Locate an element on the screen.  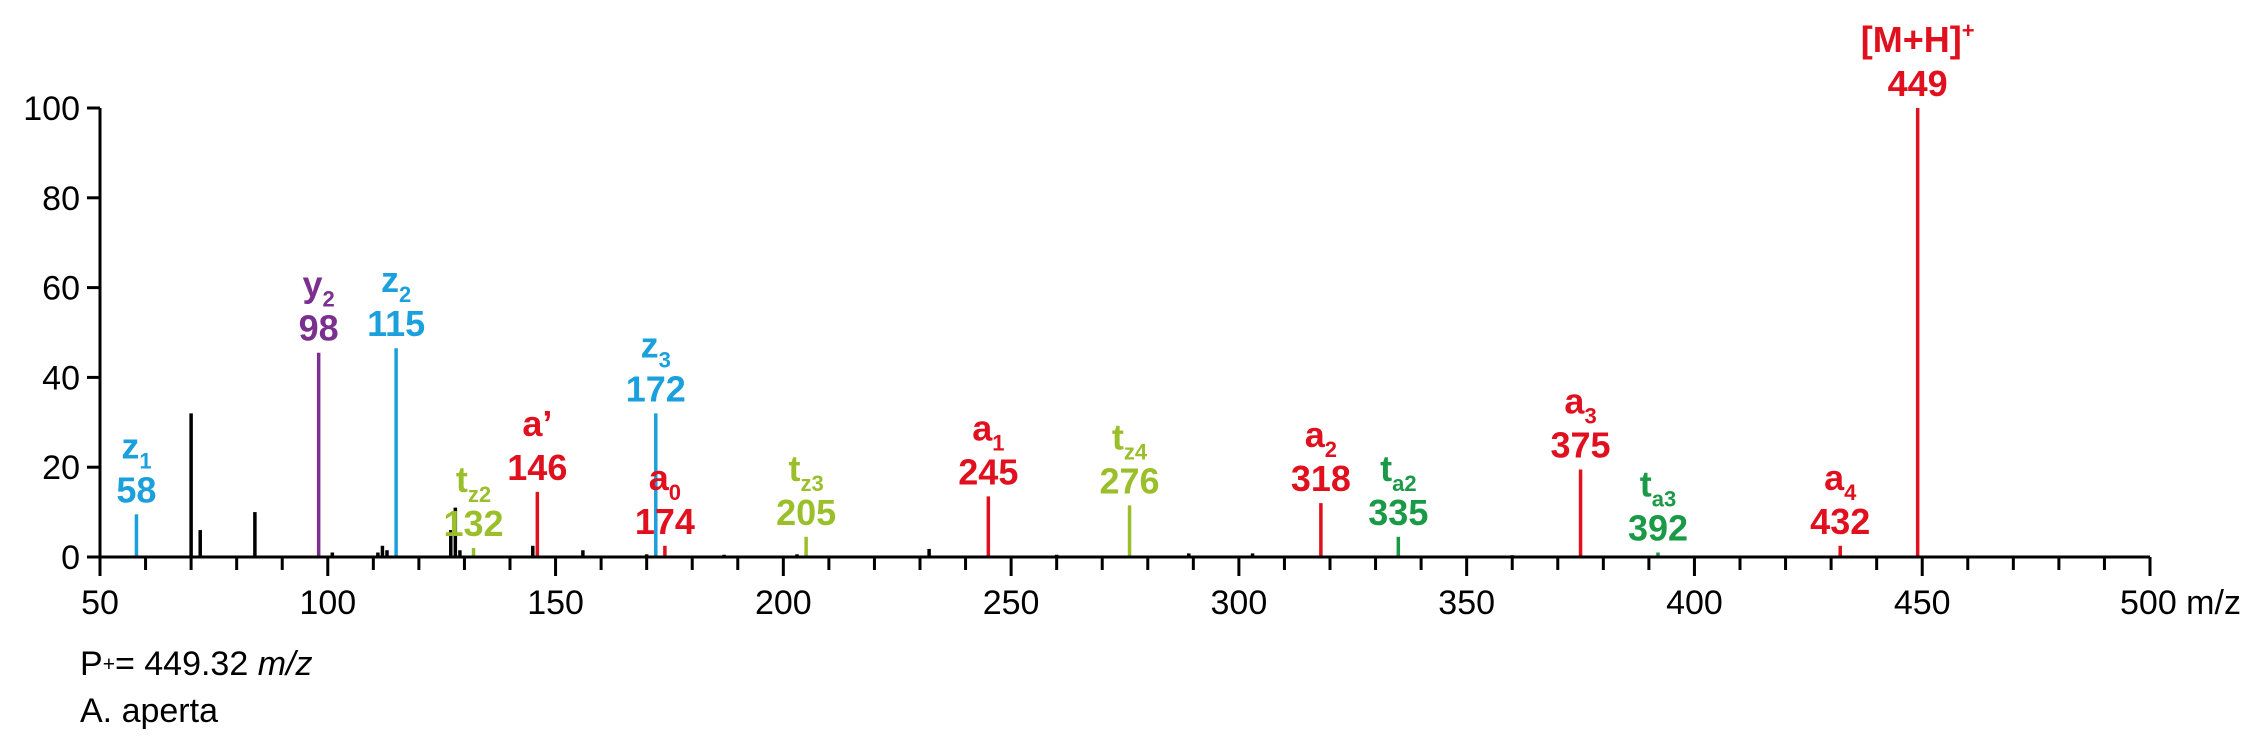
peak-mass-label: 318 is located at coordinates (1321, 478).